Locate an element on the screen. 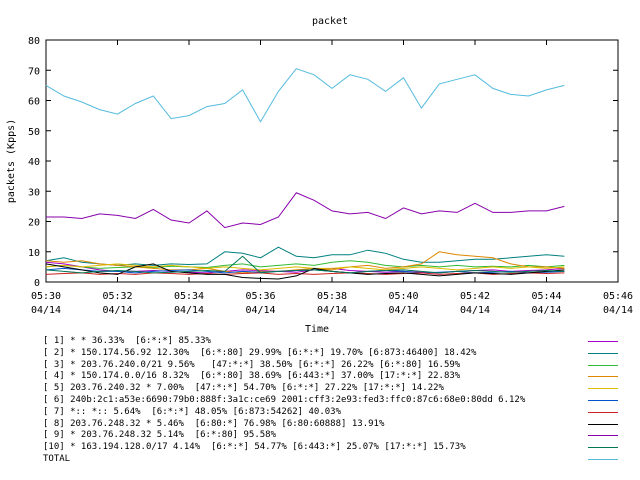 The width and height of the screenshot is (640, 480). y-tick-label: 10 is located at coordinates (34, 253).